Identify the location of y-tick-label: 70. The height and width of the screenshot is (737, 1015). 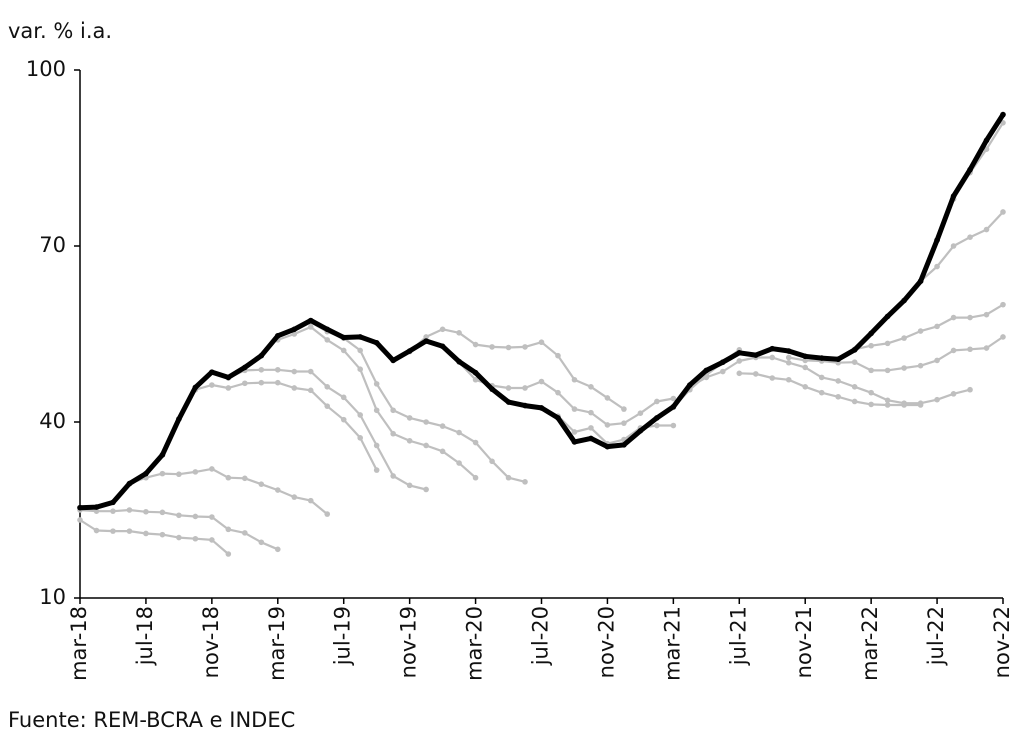
(52, 245).